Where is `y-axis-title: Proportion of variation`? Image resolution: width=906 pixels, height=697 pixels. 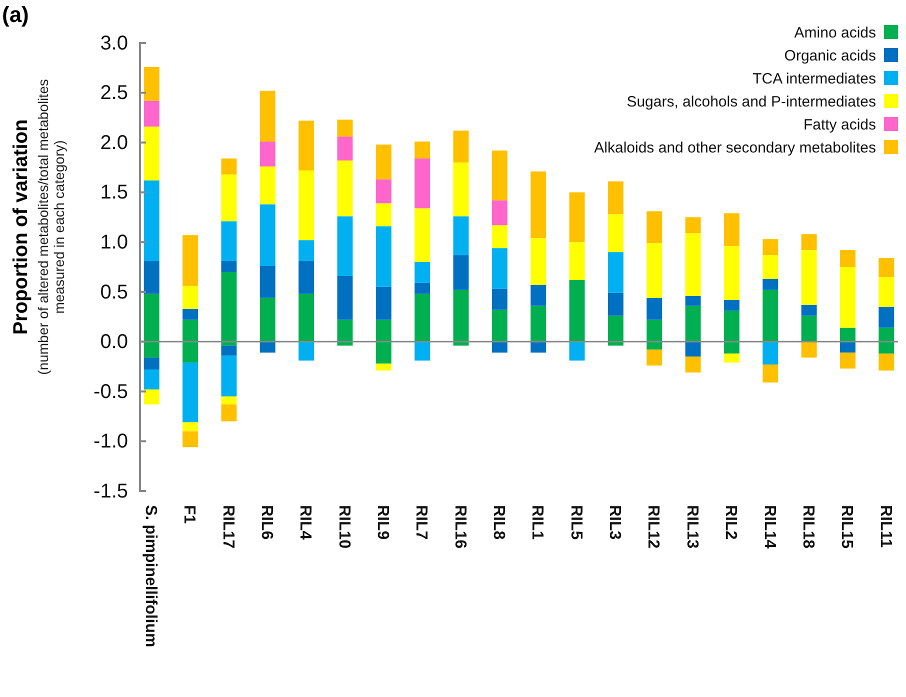 y-axis-title: Proportion of variation is located at coordinates (21, 227).